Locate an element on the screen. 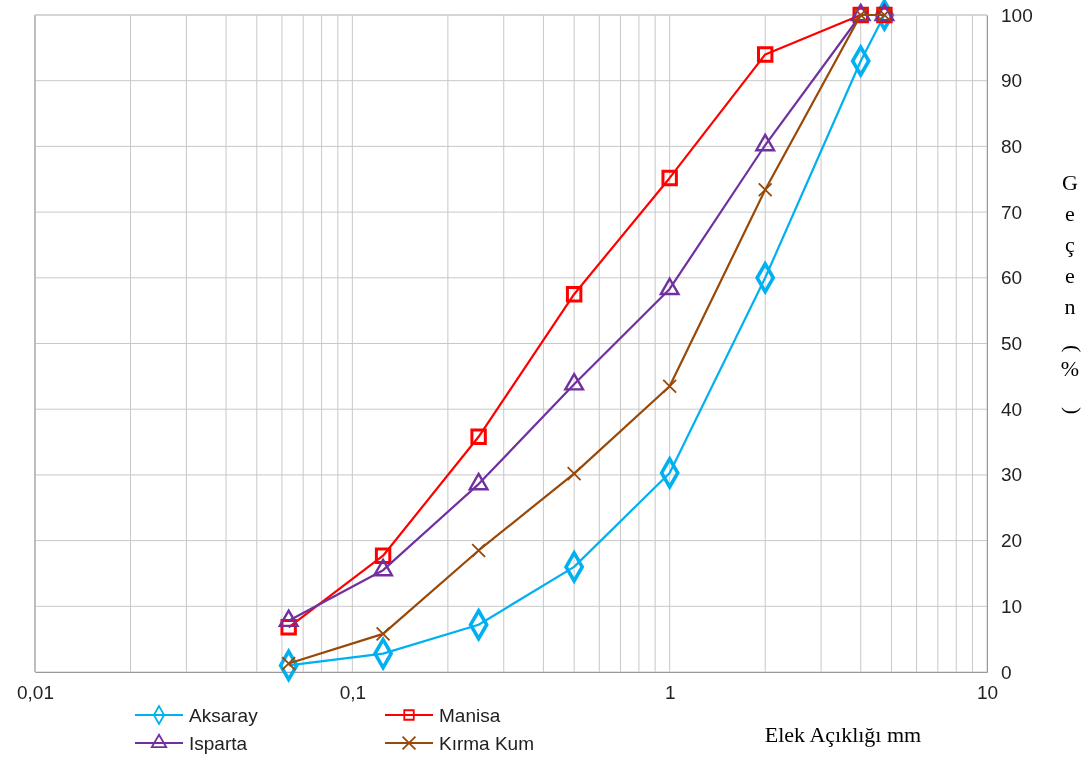 This screenshot has width=1090, height=758. legend-label: Kırma Kum is located at coordinates (487, 743).